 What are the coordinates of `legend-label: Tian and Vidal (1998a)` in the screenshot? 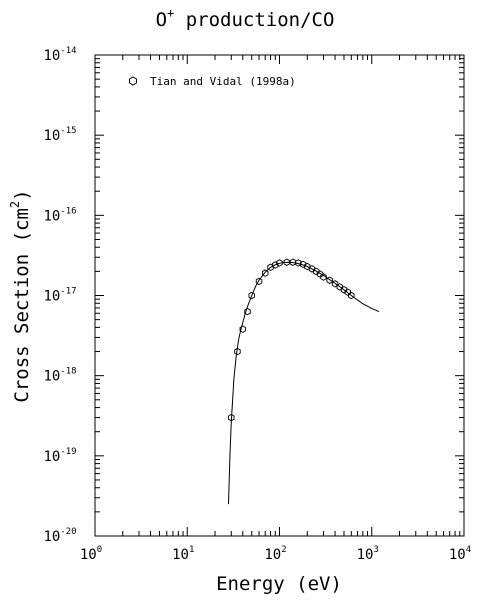 It's located at (223, 81).